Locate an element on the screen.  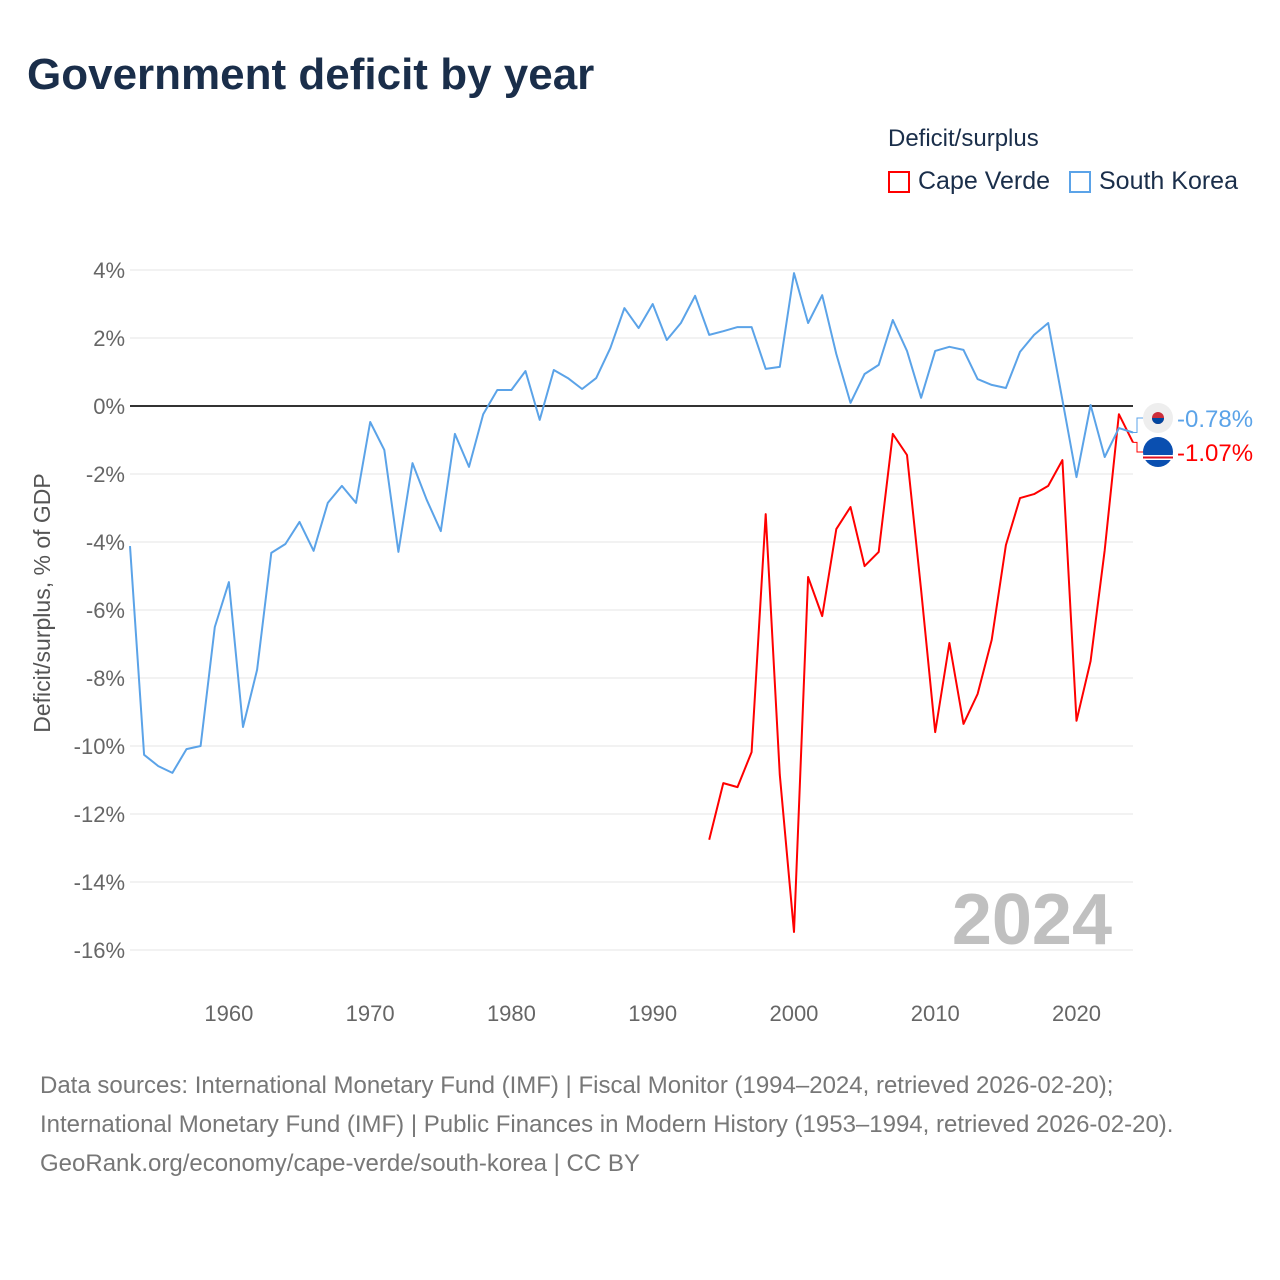
x-tick-label: 2000 is located at coordinates (793, 1013).